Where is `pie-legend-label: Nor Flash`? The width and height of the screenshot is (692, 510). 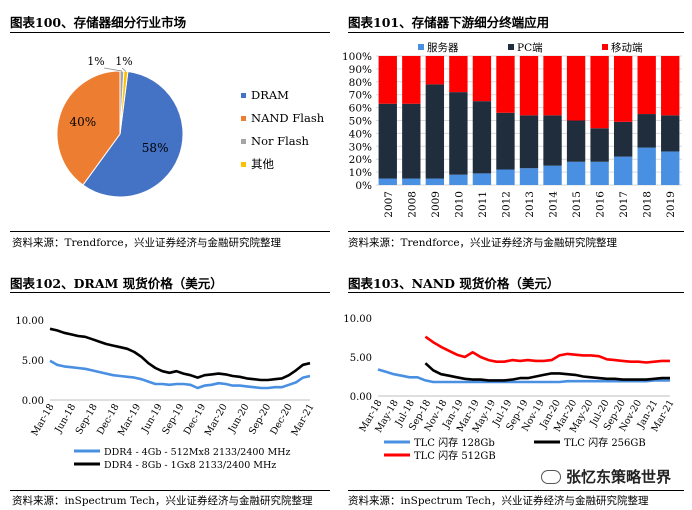 pie-legend-label: Nor Flash is located at coordinates (280, 141).